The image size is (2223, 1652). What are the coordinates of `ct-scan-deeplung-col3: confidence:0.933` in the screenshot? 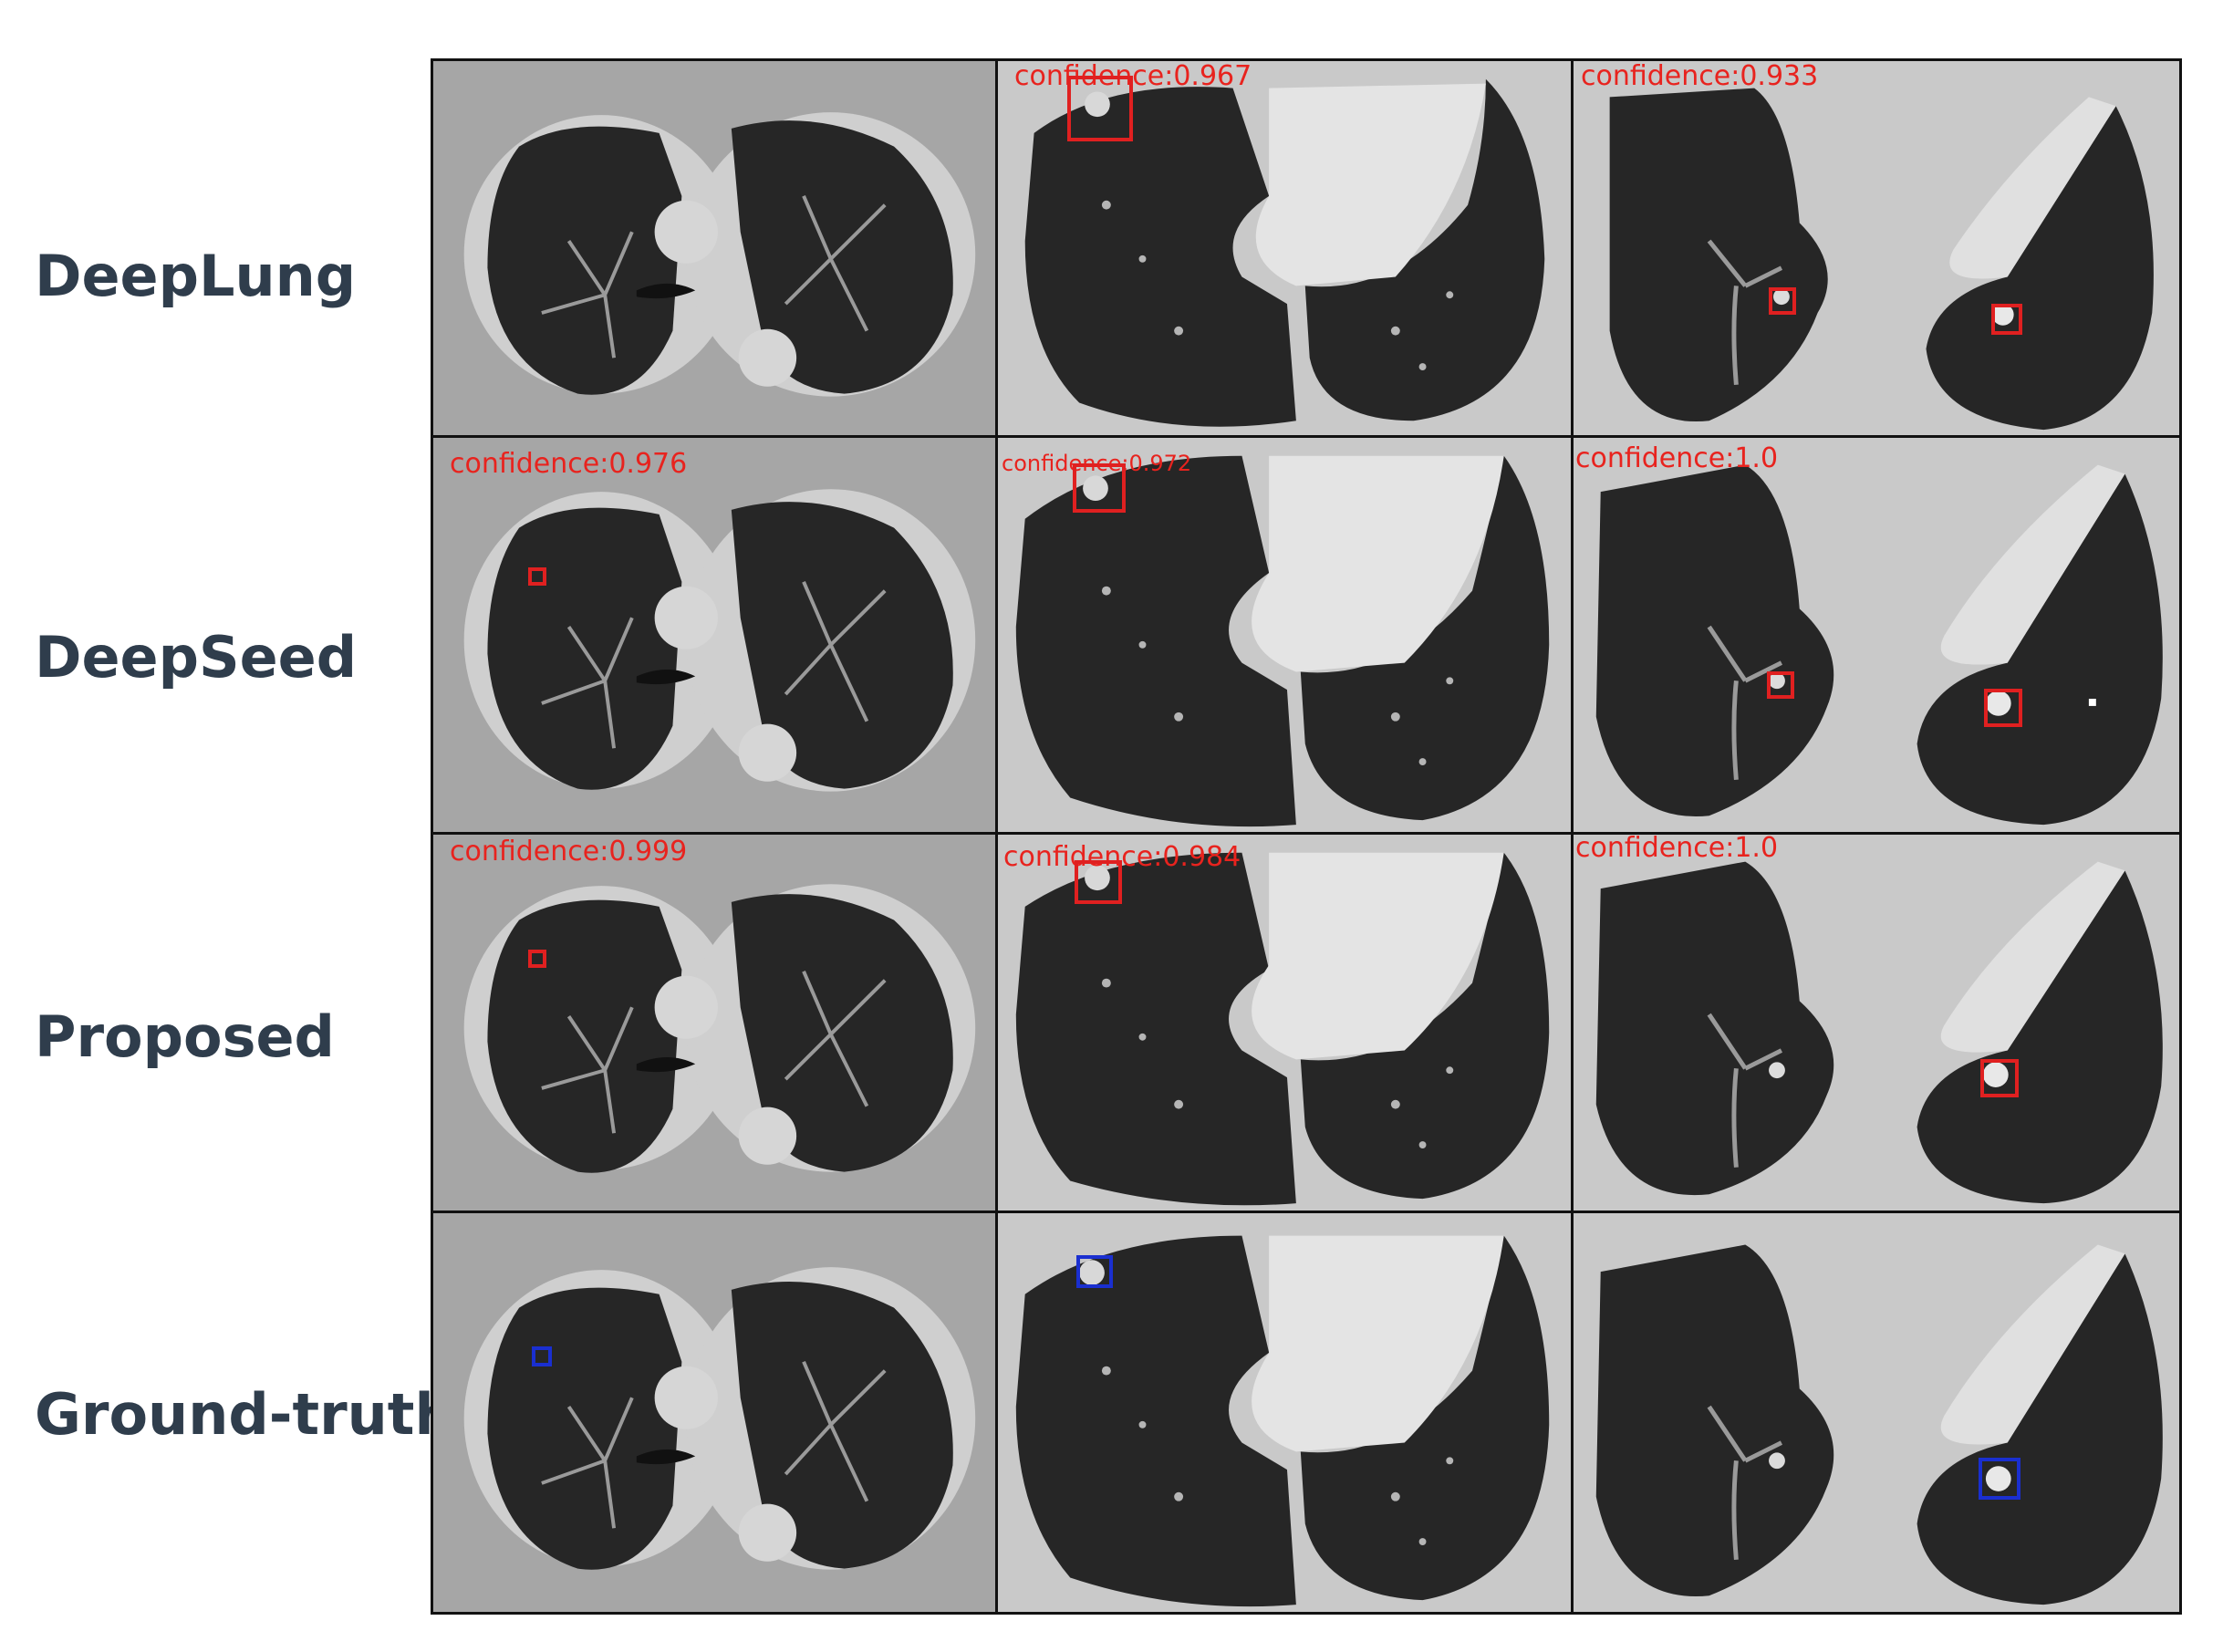 It's located at (1877, 248).